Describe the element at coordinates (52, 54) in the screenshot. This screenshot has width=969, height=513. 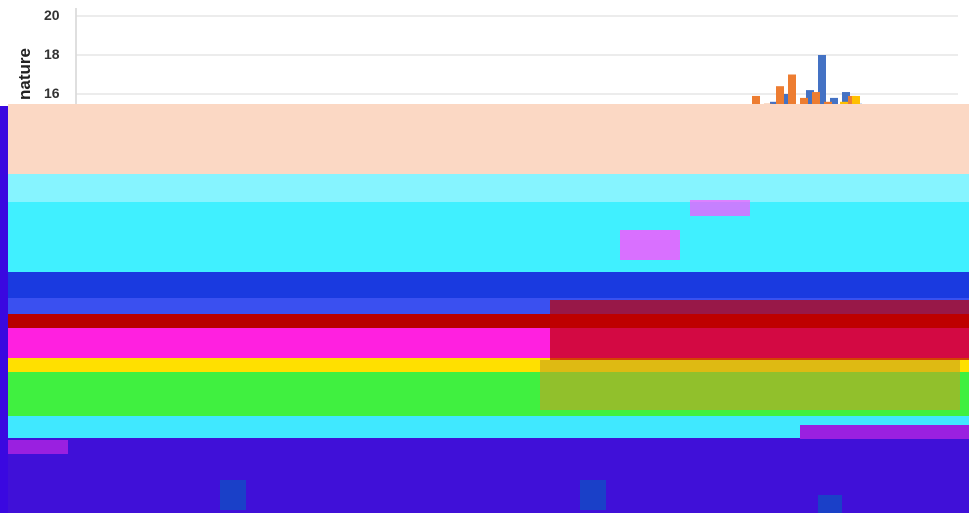
I see `y-tick-label: 18` at that location.